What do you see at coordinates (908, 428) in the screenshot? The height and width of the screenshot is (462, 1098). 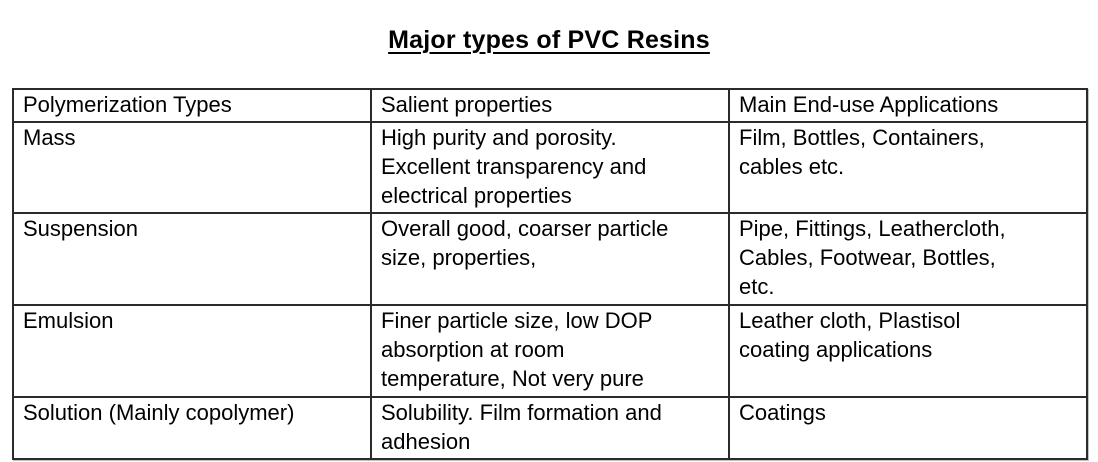 I see `cell-applications-solution: Coatings` at bounding box center [908, 428].